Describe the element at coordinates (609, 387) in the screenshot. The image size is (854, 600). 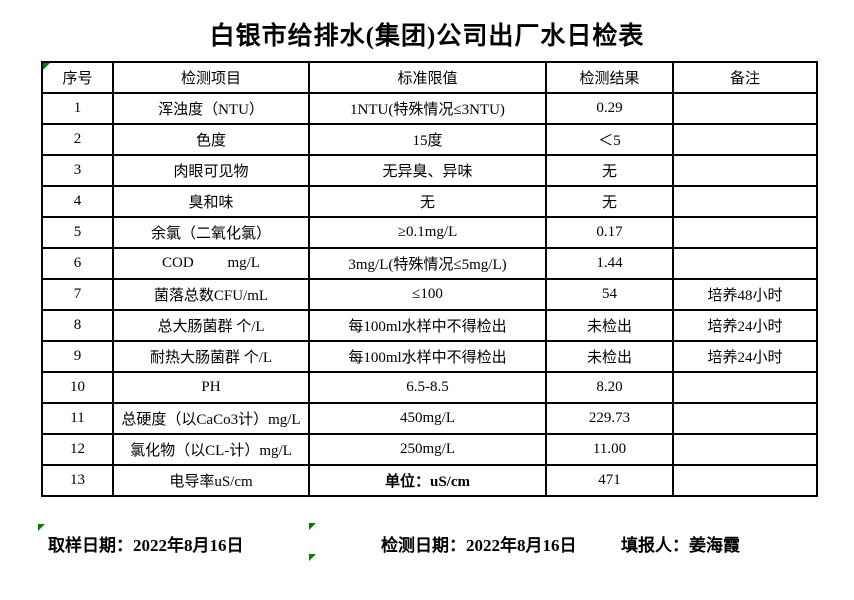
I see `table-cell: 8.20` at that location.